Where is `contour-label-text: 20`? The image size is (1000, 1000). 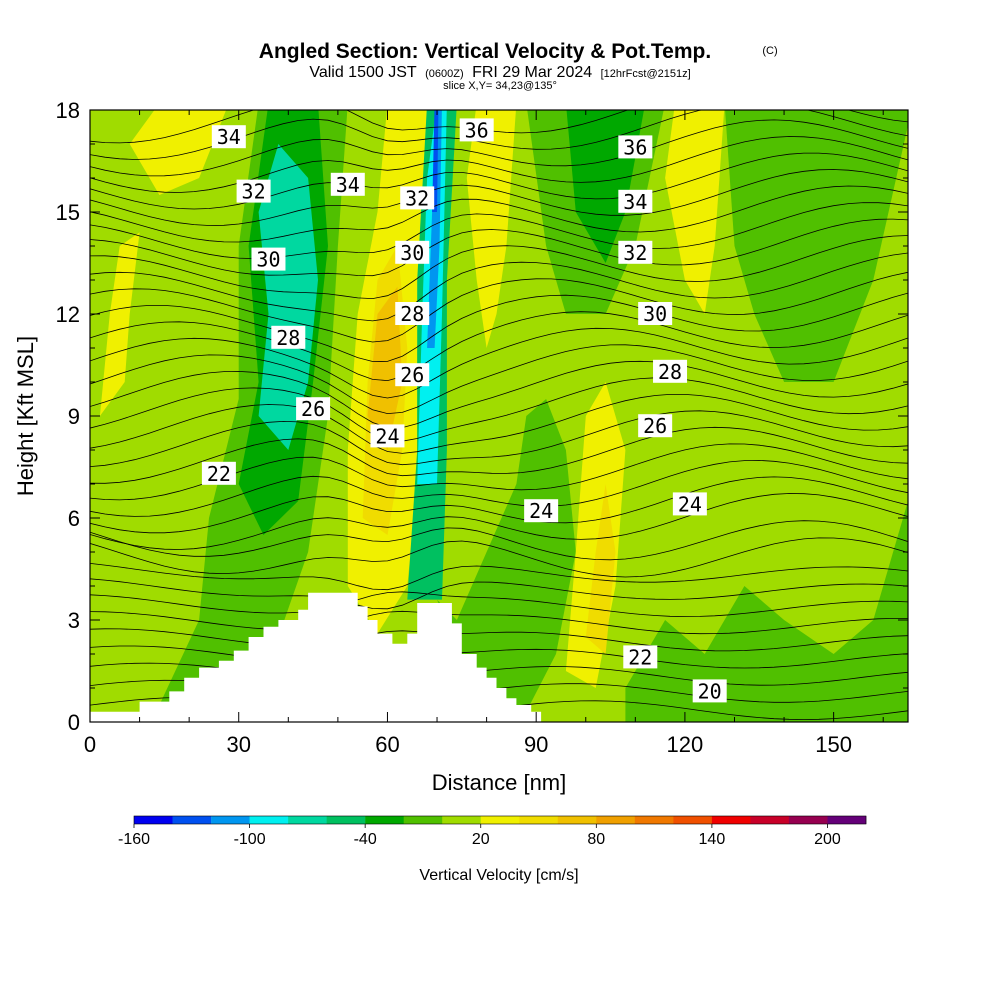
contour-label-text: 20 is located at coordinates (710, 691).